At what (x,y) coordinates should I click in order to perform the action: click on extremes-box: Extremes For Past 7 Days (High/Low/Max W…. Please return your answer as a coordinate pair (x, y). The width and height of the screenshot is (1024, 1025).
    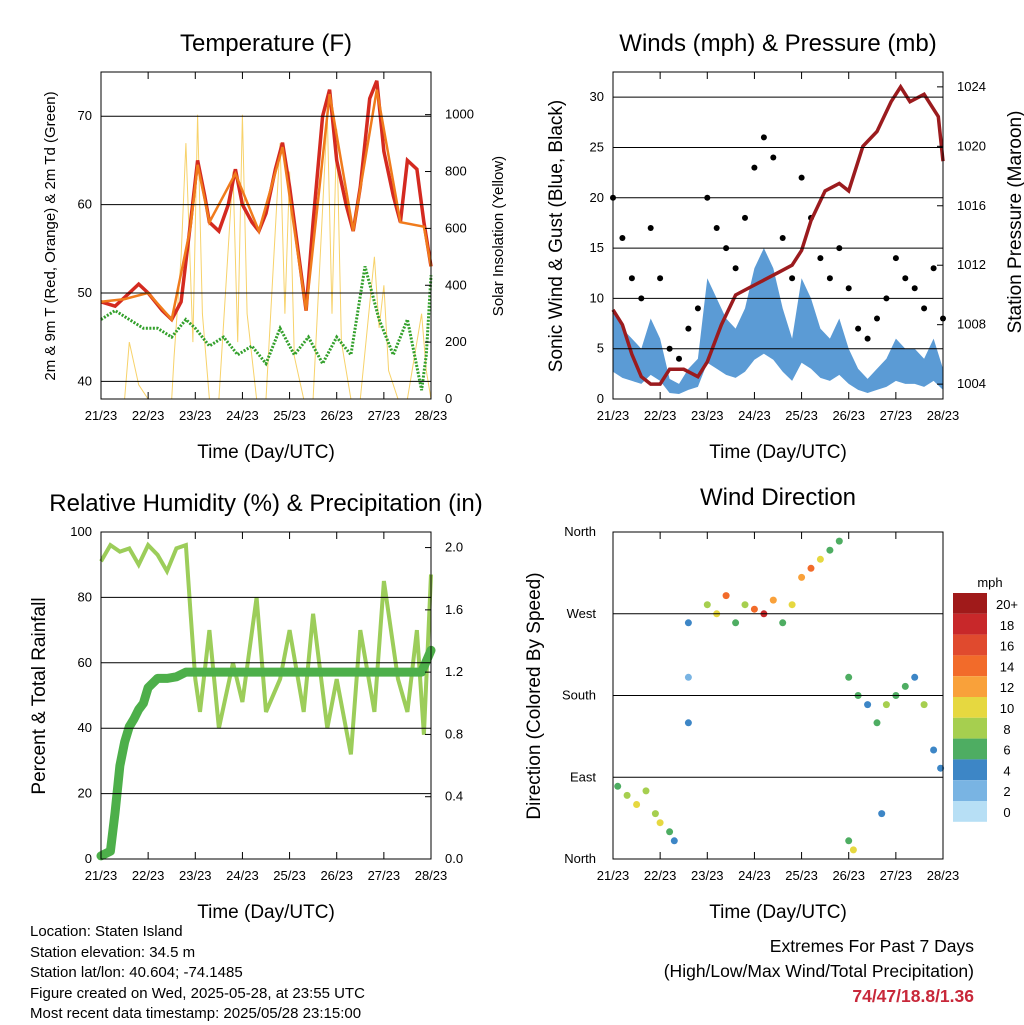
    Looking at the image, I should click on (819, 971).